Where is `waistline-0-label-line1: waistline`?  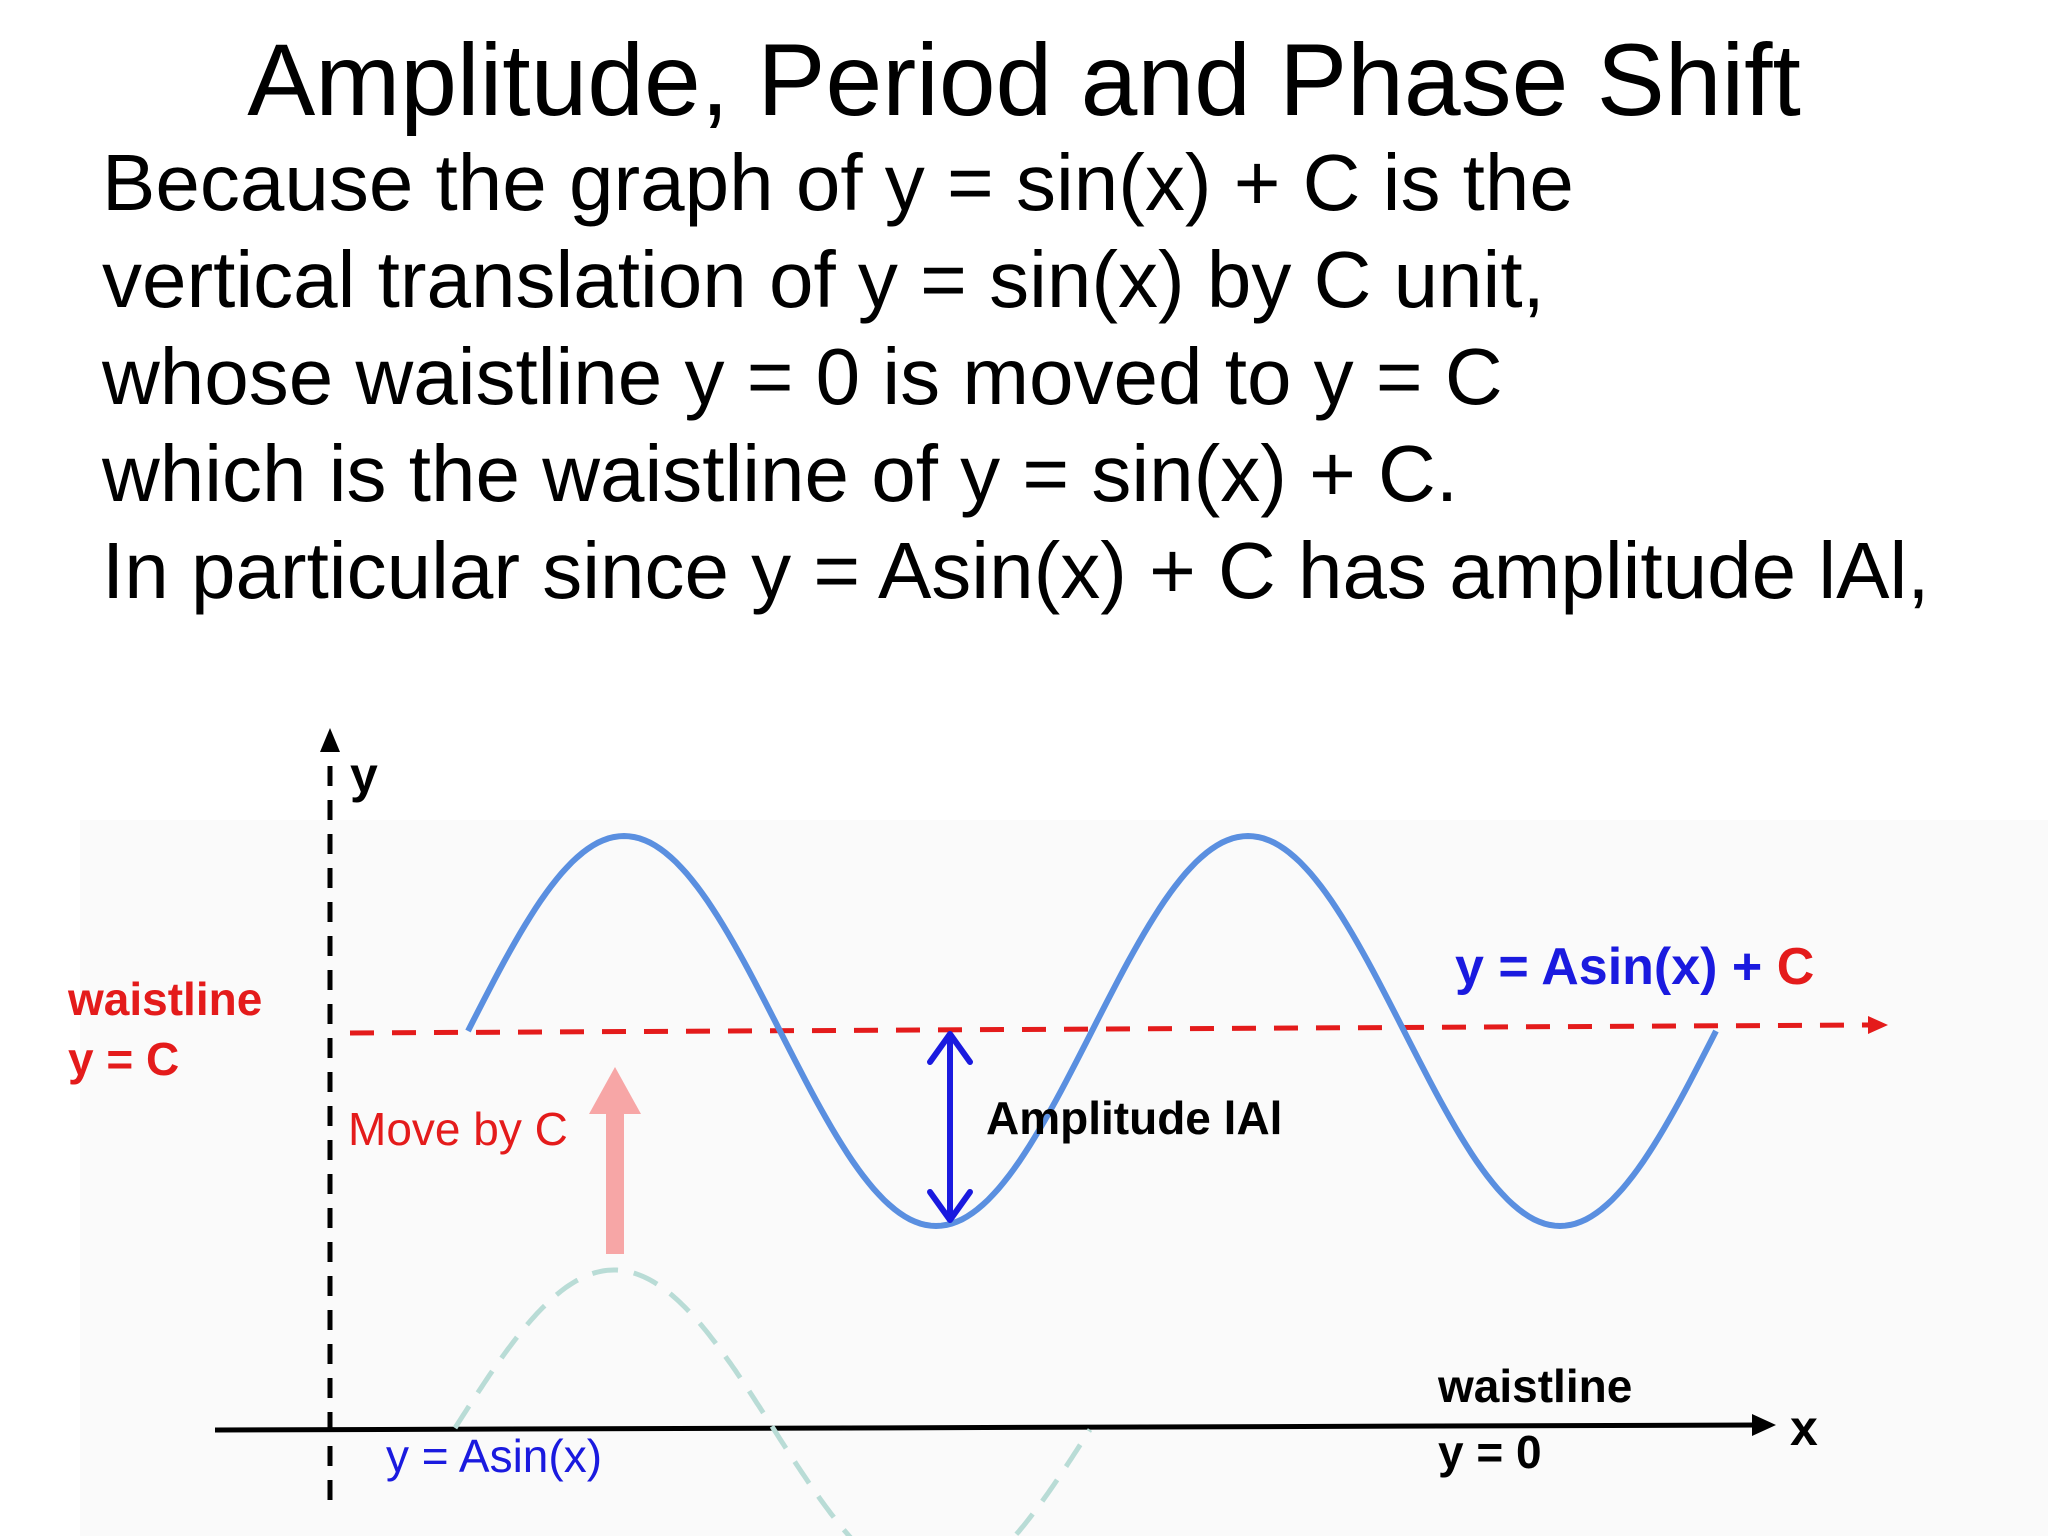 waistline-0-label-line1: waistline is located at coordinates (1534, 1386).